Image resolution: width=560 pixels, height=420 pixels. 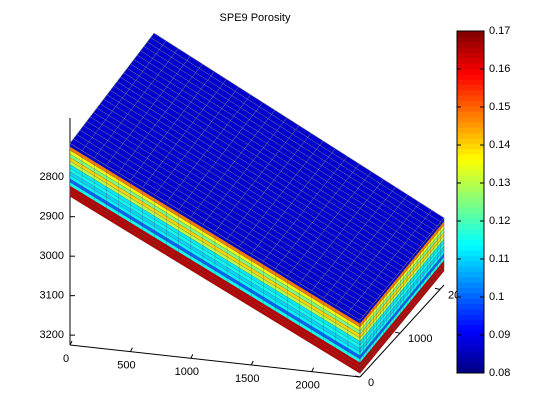 I want to click on colorbar-frame, so click(x=470, y=202).